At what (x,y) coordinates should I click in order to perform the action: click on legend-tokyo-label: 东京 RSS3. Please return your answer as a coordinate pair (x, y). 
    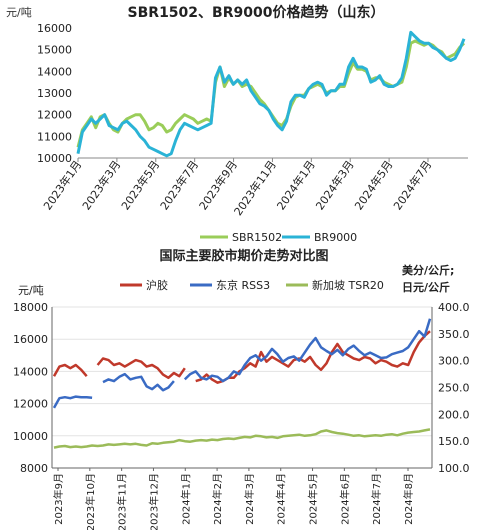
    Looking at the image, I should click on (243, 285).